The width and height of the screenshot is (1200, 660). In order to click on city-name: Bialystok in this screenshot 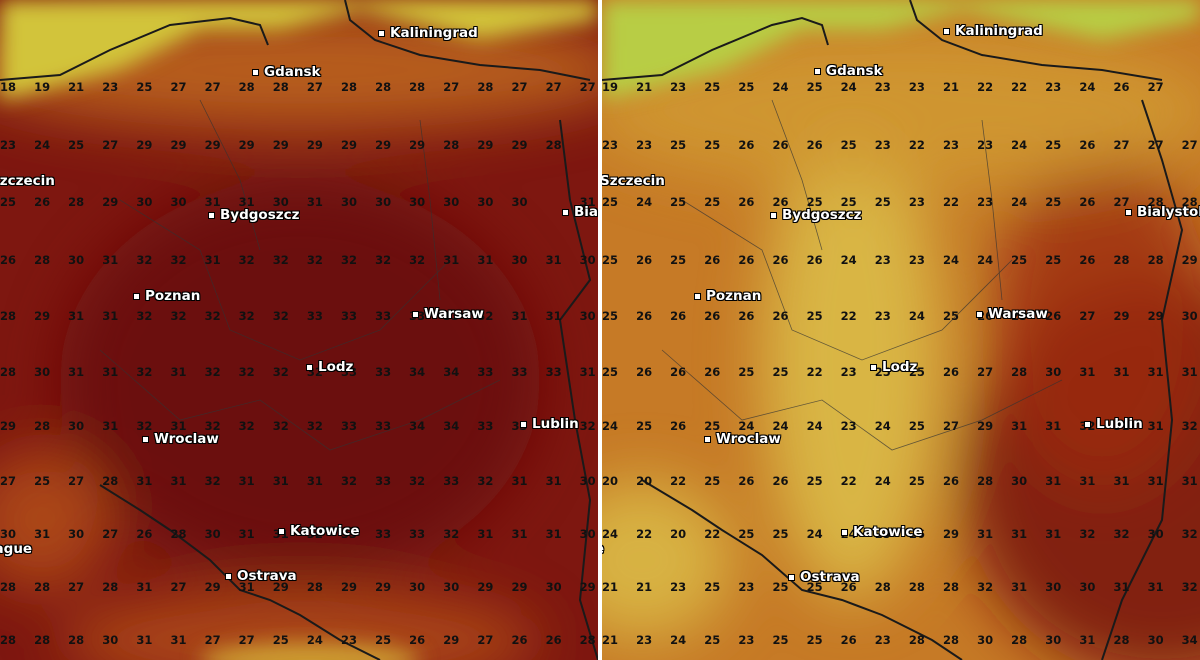, I will do `click(1168, 212)`.